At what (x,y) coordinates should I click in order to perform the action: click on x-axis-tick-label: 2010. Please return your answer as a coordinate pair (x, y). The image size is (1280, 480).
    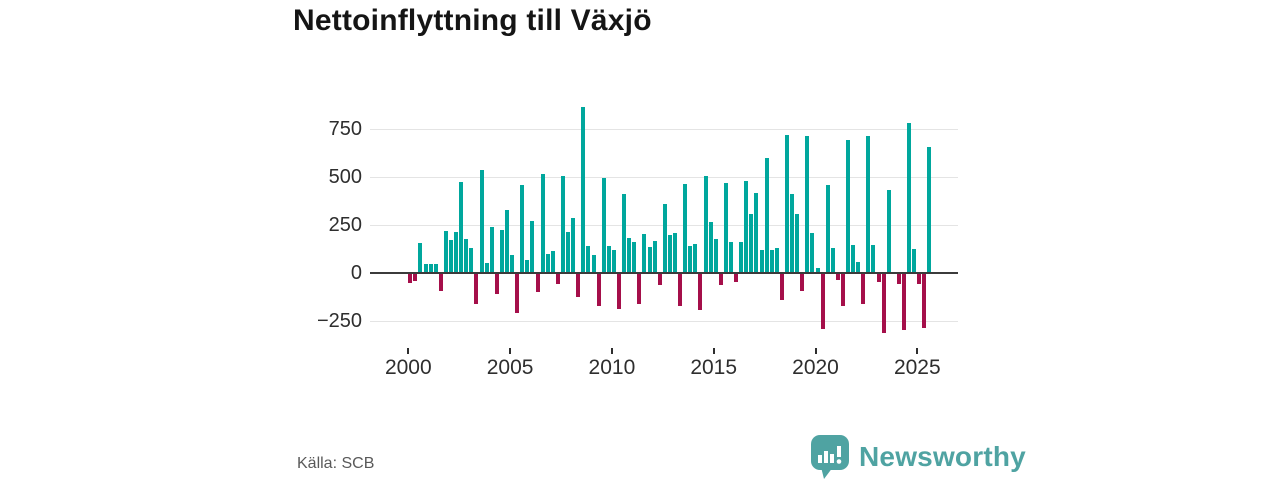
    Looking at the image, I should click on (612, 367).